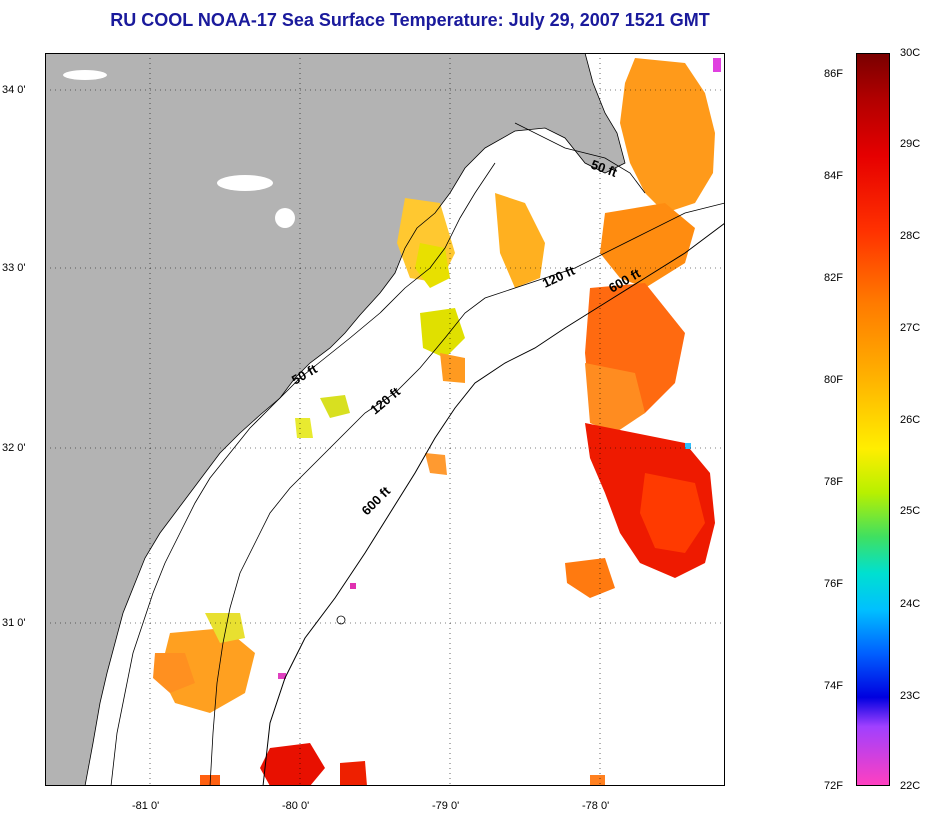  I want to click on colorbar-f-label: 74F, so click(833, 686).